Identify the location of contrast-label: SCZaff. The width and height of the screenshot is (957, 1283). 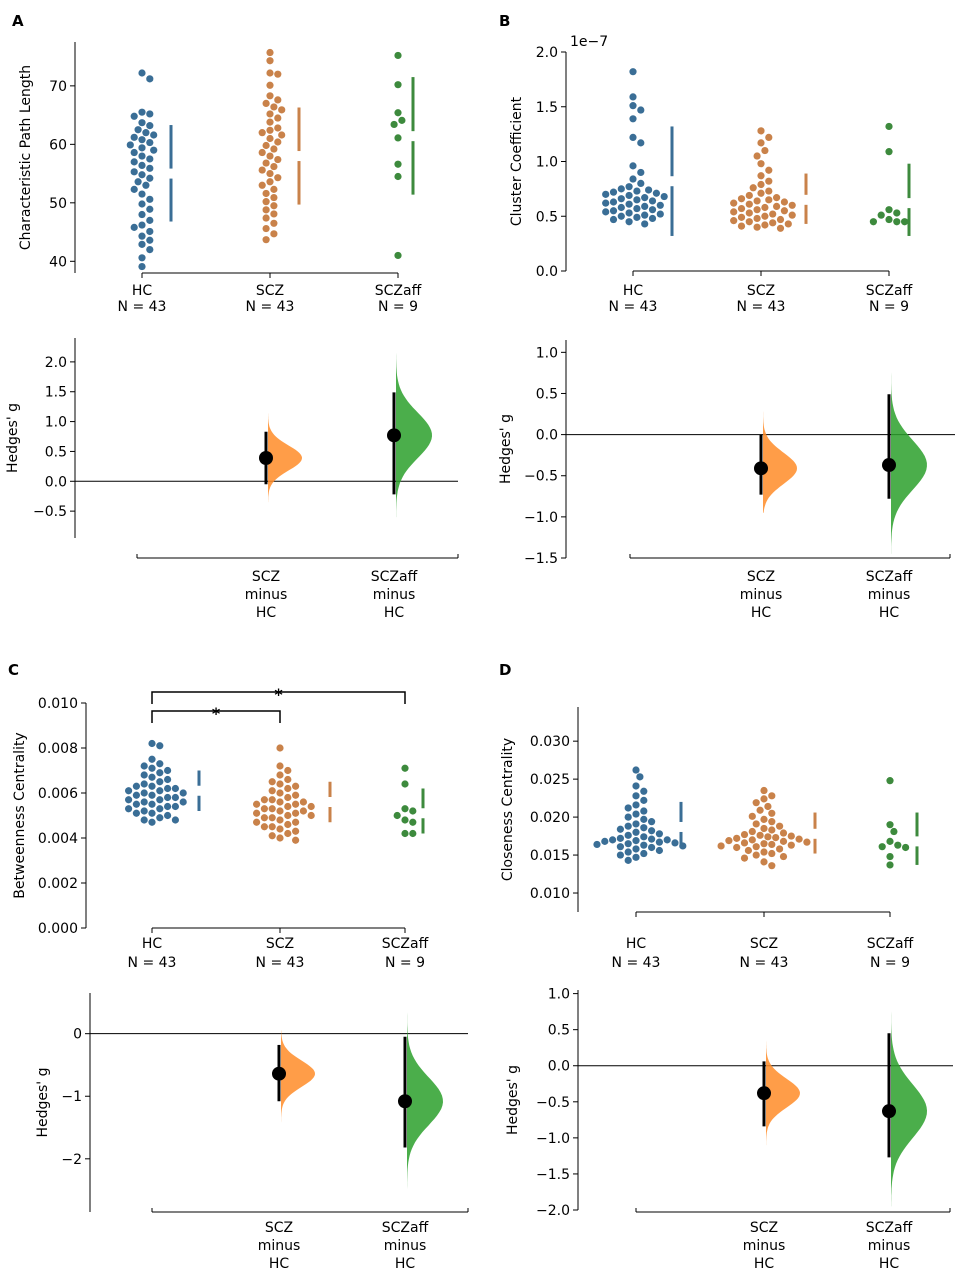
(889, 1228).